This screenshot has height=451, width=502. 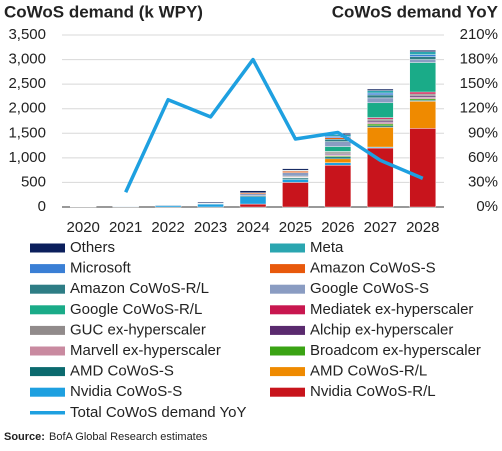 I want to click on y-tick-label: 1,500, so click(x=27, y=132).